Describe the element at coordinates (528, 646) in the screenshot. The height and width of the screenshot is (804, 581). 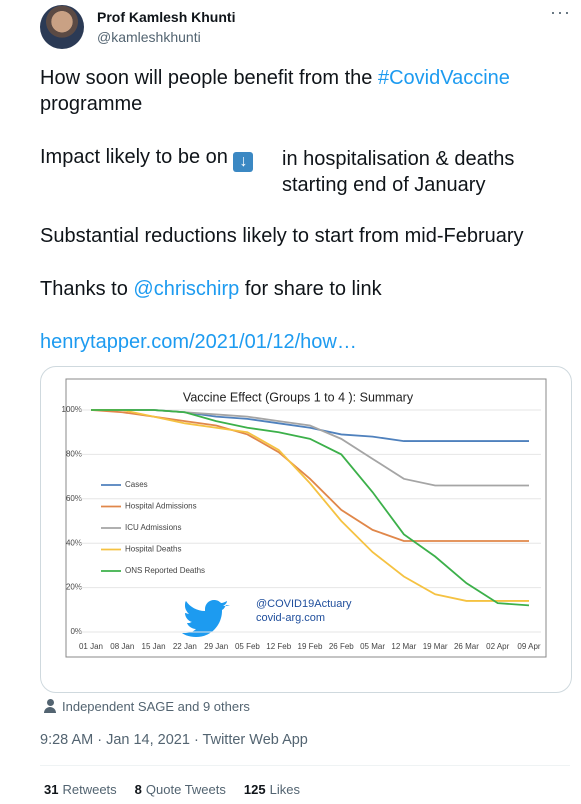
I see `x-tick-label: 09 Apr` at that location.